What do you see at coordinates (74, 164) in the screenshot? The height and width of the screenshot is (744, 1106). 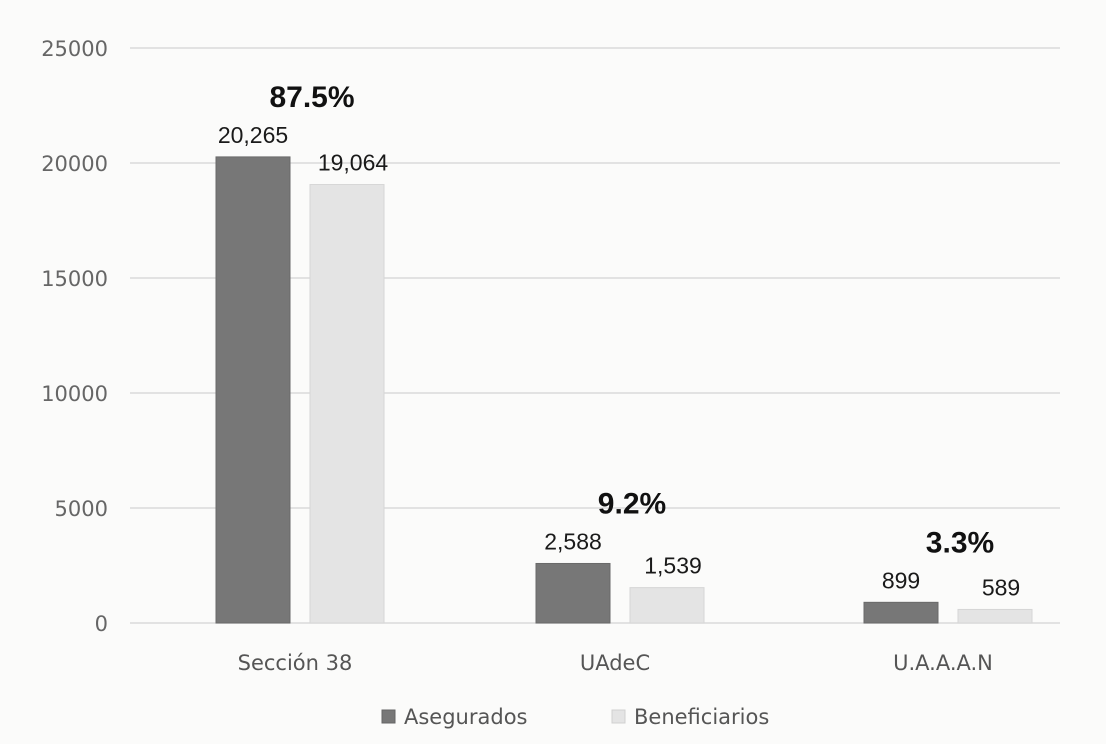 I see `y-tick-label: 20000` at bounding box center [74, 164].